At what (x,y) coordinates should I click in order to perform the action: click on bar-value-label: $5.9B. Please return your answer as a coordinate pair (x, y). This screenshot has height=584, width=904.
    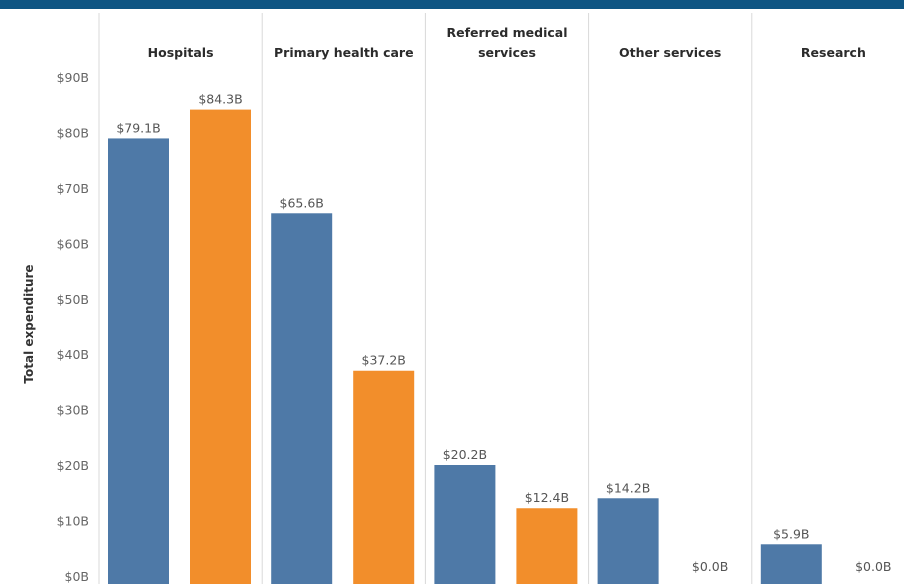
    Looking at the image, I should click on (791, 533).